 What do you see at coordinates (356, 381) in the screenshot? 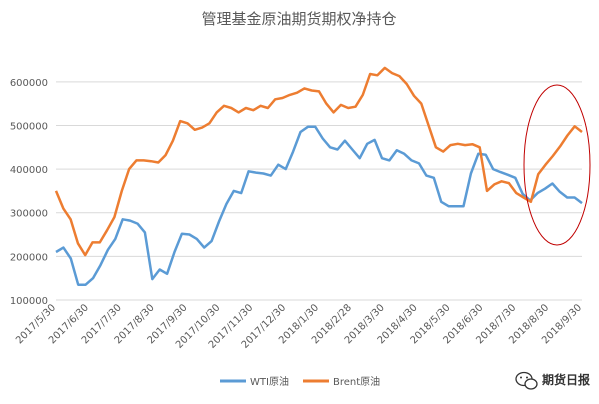
I see `legend-label-brent: Brent原油` at bounding box center [356, 381].